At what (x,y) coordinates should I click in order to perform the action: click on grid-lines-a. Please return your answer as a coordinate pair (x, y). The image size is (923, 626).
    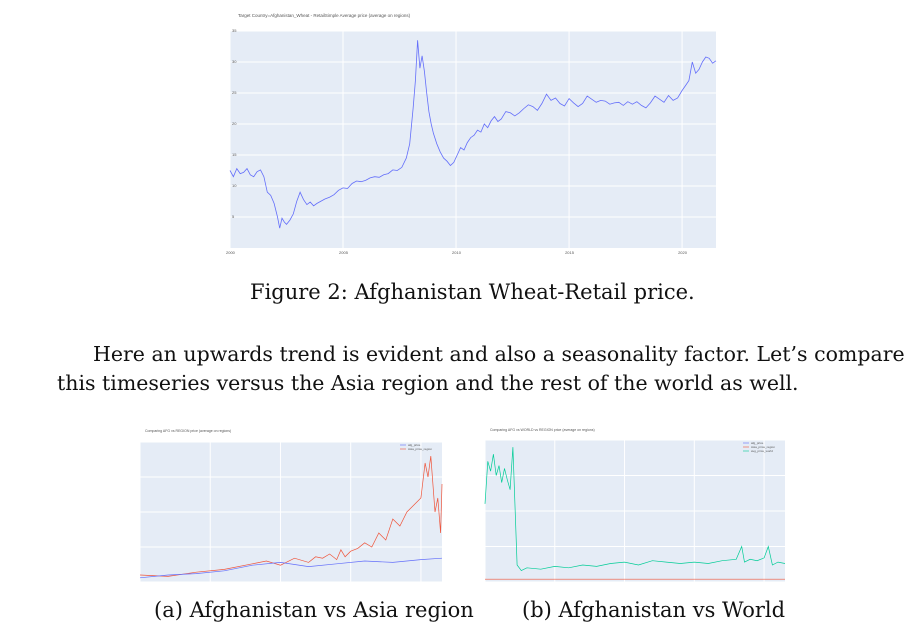
    Looking at the image, I should click on (290, 512).